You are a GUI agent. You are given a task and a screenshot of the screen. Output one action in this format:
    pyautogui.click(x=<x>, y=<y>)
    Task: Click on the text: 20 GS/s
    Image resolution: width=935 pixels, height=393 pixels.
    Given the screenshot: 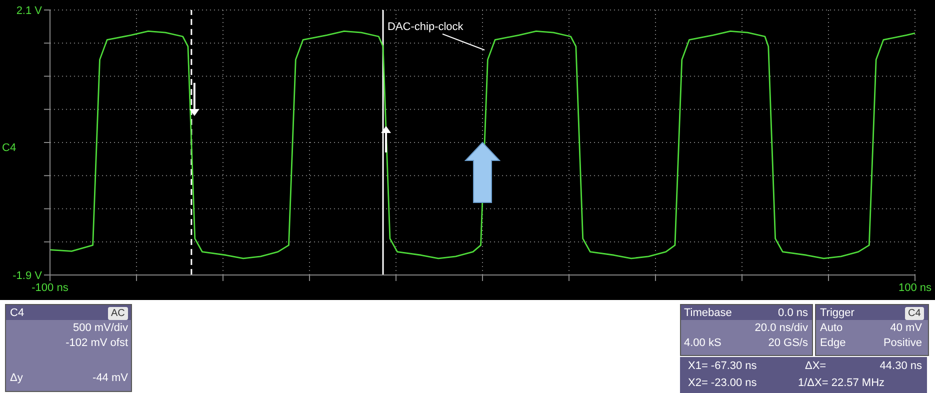 What is the action you would take?
    pyautogui.click(x=788, y=343)
    